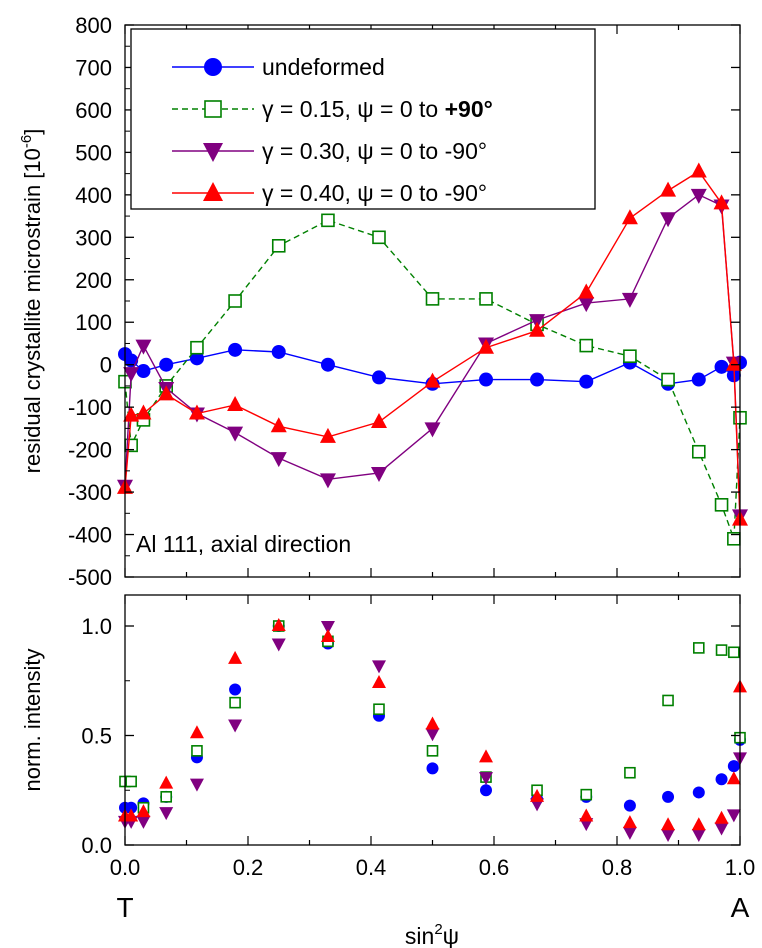  I want to click on top-y-tick-label: -500, so click(90, 577).